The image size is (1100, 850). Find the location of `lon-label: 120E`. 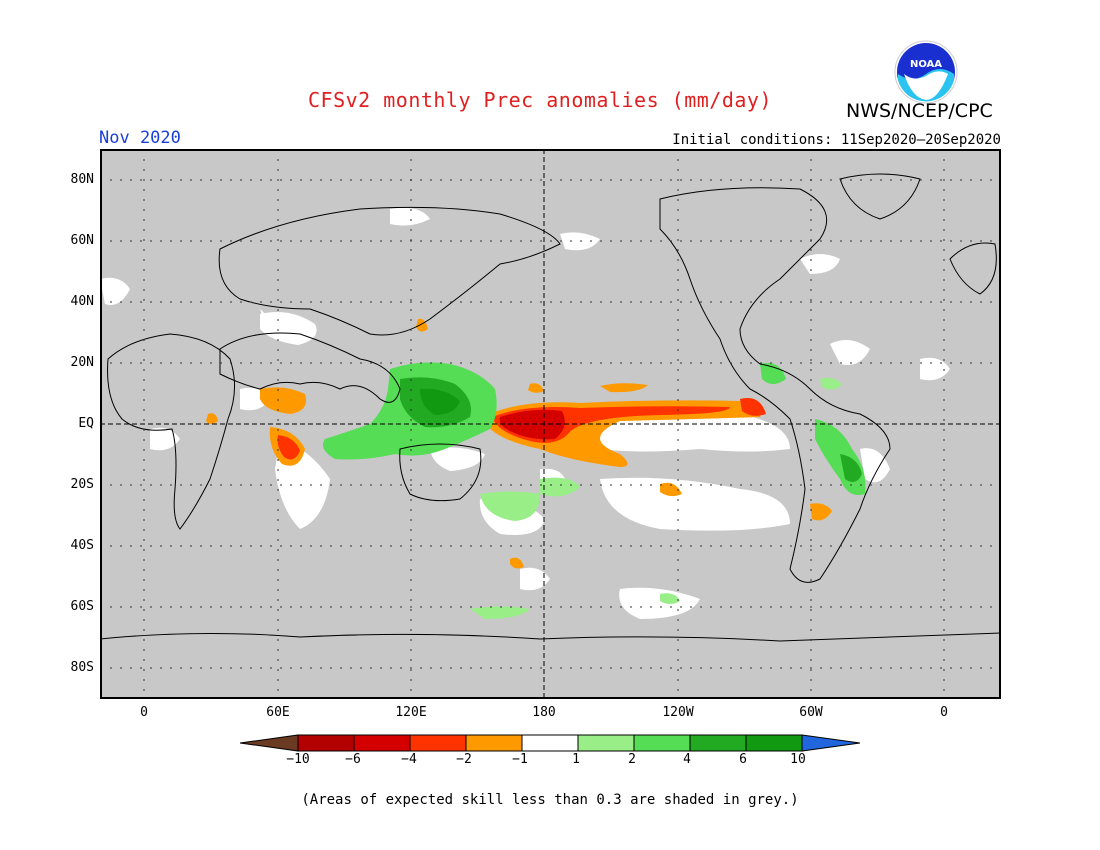

lon-label: 120E is located at coordinates (411, 712).